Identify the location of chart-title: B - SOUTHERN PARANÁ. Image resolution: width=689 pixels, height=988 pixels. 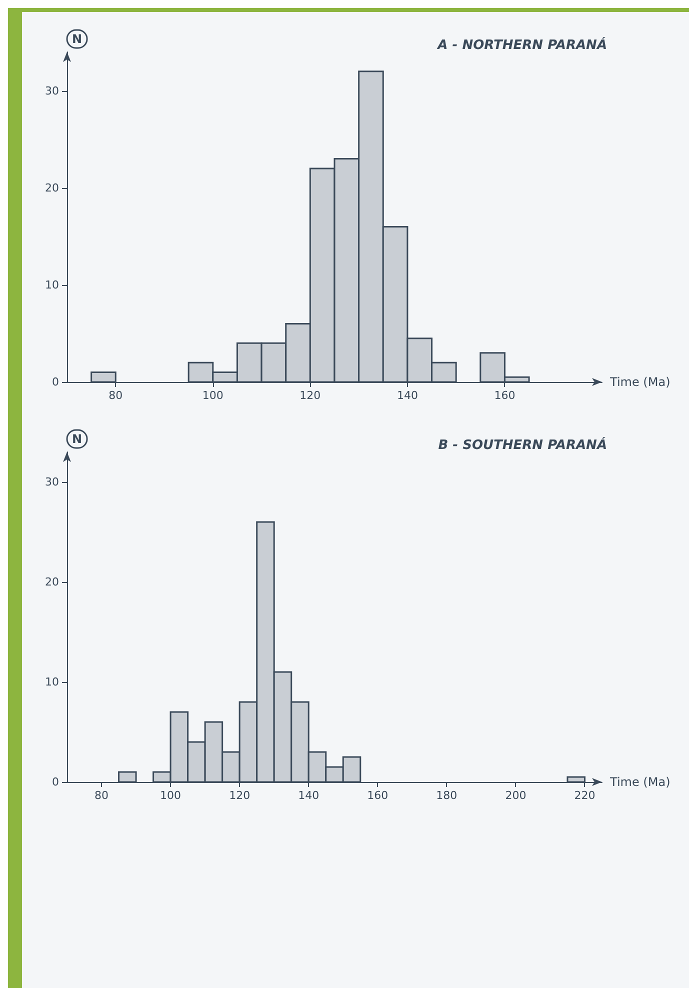
(523, 444).